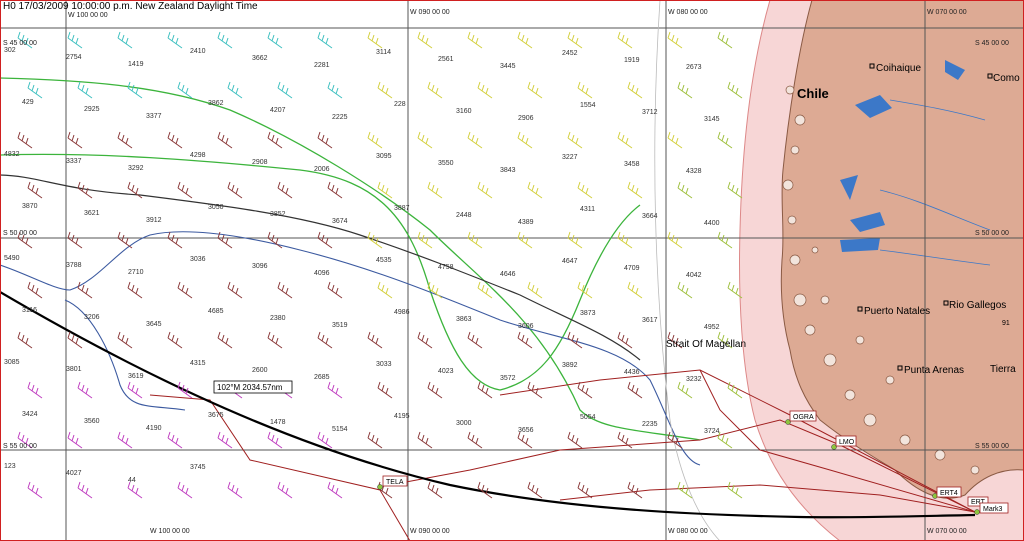 Image resolution: width=1024 pixels, height=541 pixels. Describe the element at coordinates (464, 319) in the screenshot. I see `sounding-number: 3863` at that location.